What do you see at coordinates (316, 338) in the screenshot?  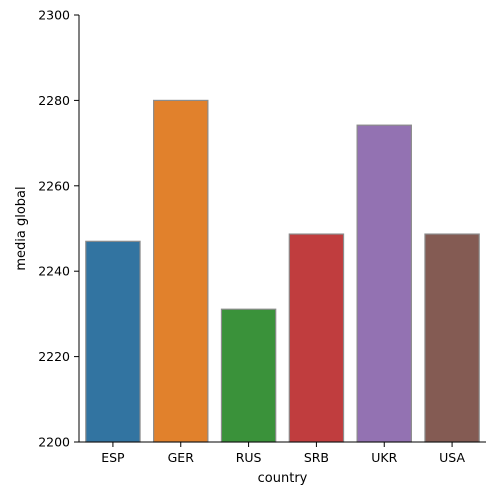 I see `bar-srb` at bounding box center [316, 338].